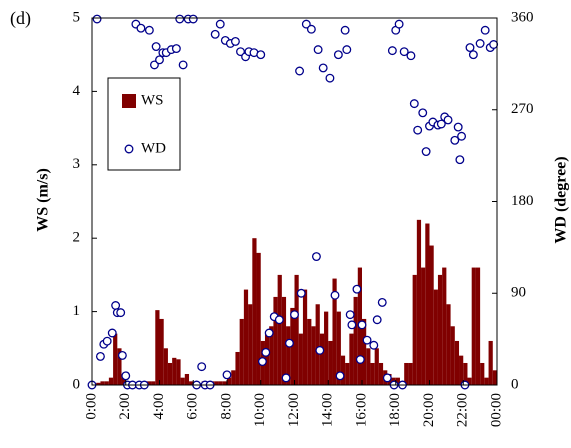  Describe the element at coordinates (361, 410) in the screenshot. I see `x-tick-label: 16:00` at that location.